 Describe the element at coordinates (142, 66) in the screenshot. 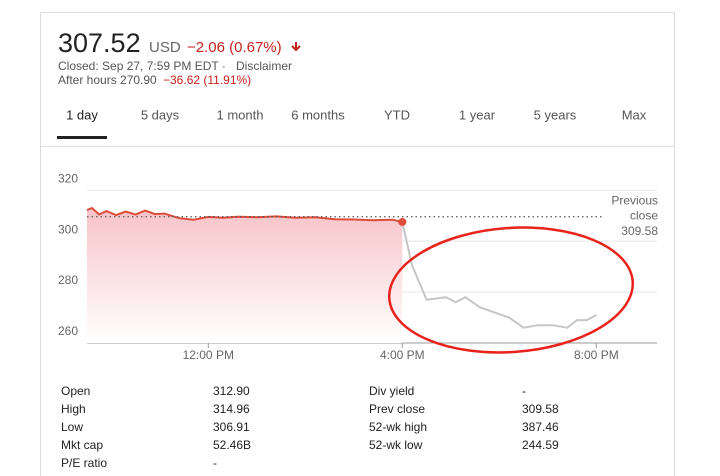

I see `closed-time: Closed: Sep 27, 7:59 PM EDT ·` at that location.